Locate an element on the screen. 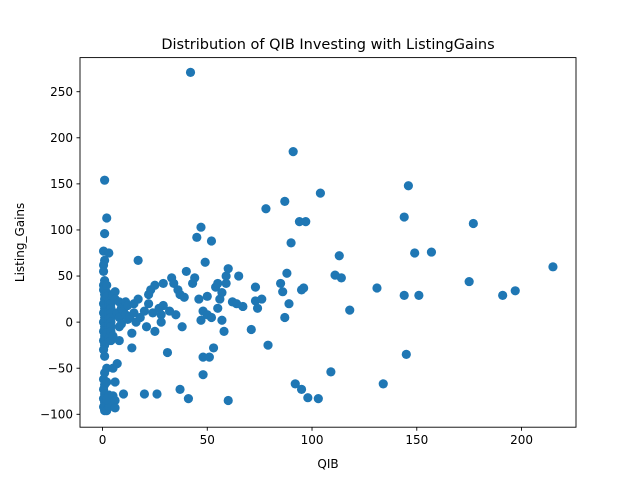 The width and height of the screenshot is (640, 480). y-tick-label: 250 is located at coordinates (61, 92).